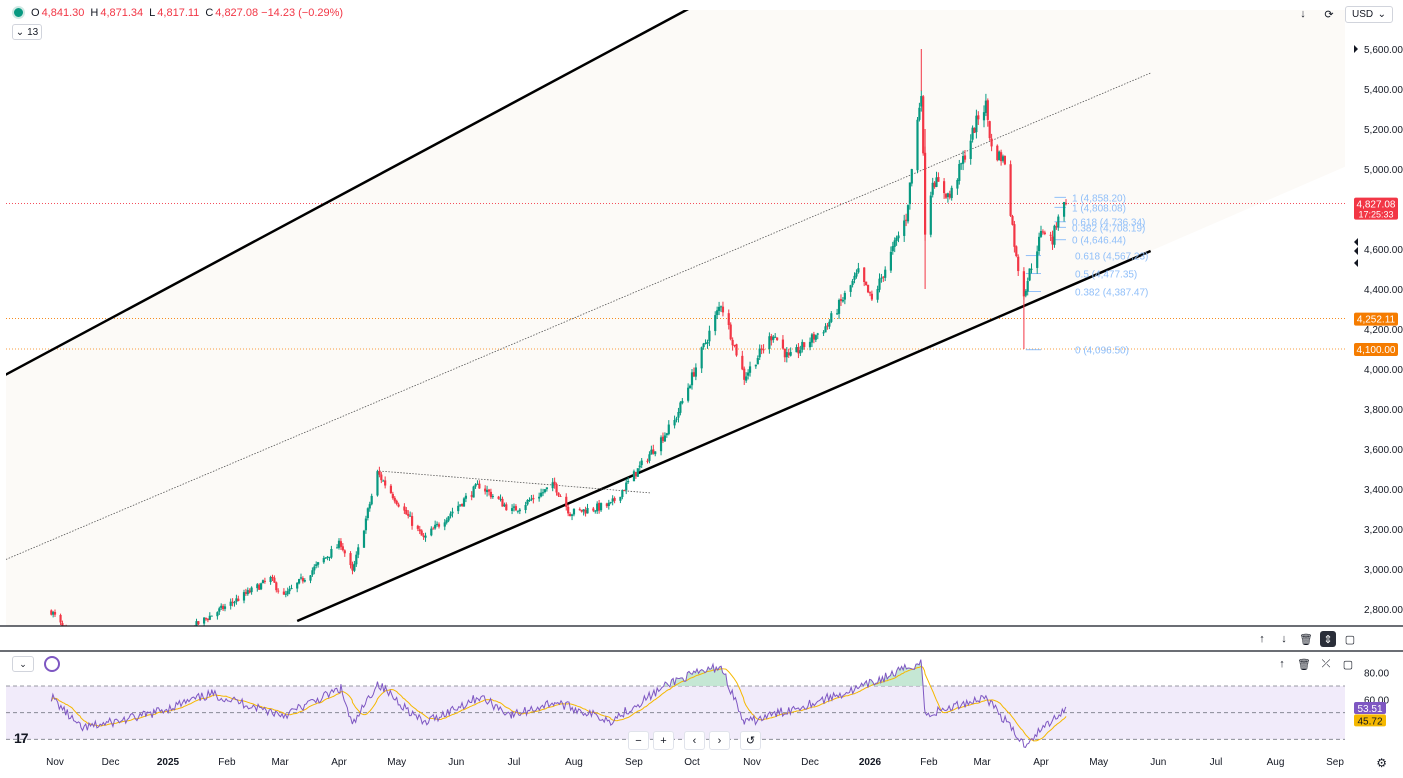 This screenshot has height=778, width=1403. What do you see at coordinates (750, 740) in the screenshot?
I see `reset-icon: ↺` at bounding box center [750, 740].